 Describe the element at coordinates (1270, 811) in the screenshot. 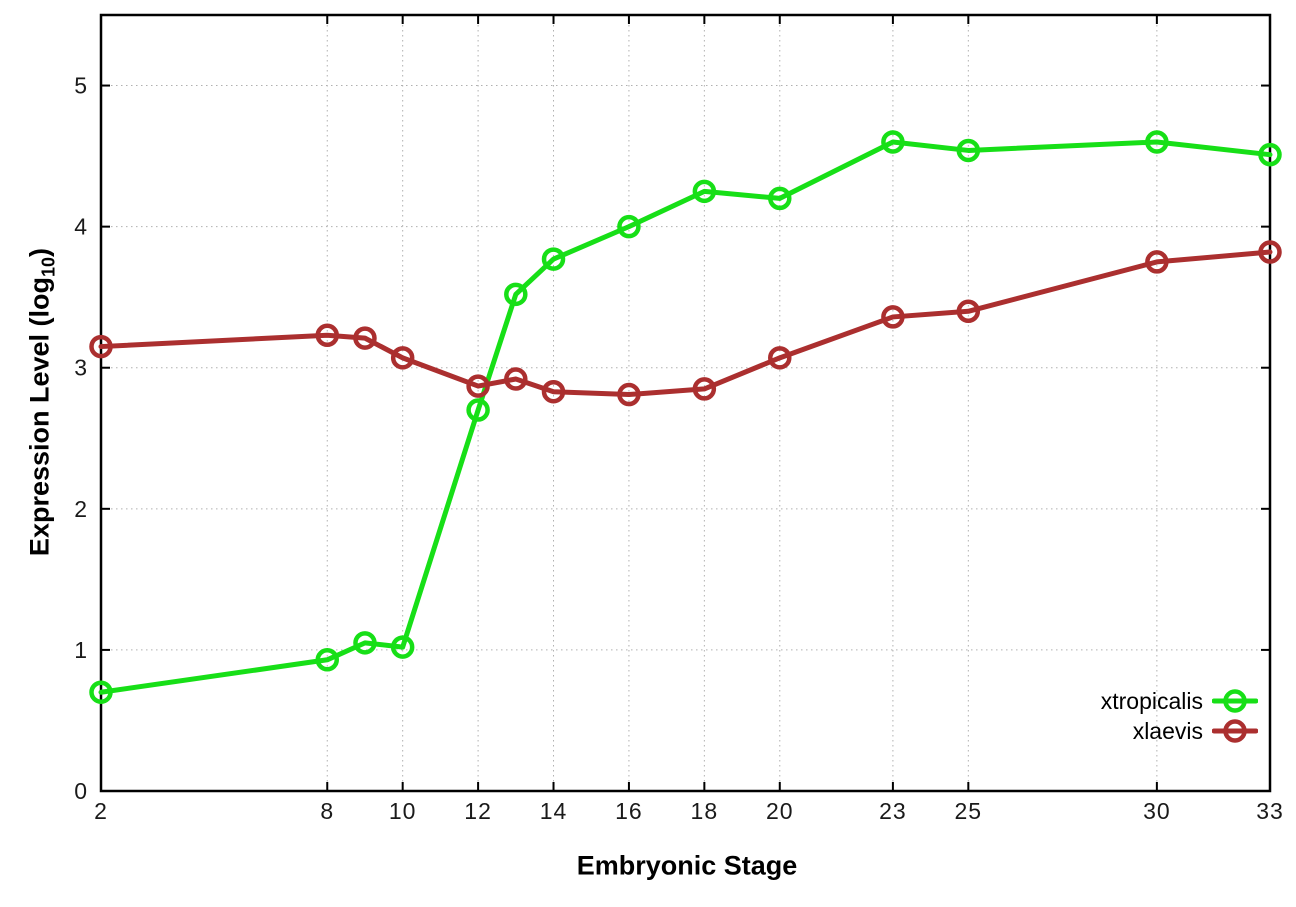

I see `x-tick-label: 33` at that location.